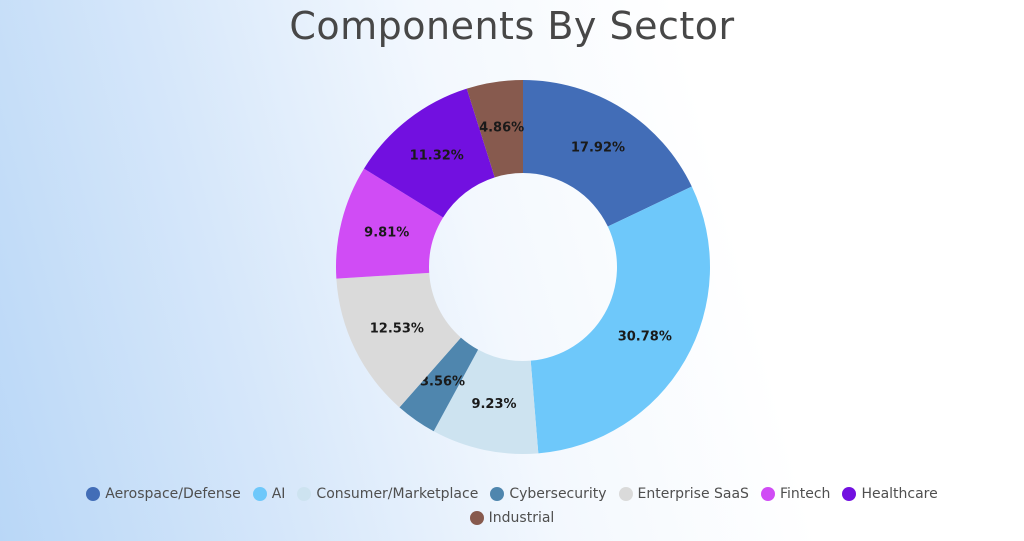 Image resolution: width=1024 pixels, height=541 pixels. Describe the element at coordinates (558, 494) in the screenshot. I see `legend-label: Cybersecurity` at that location.